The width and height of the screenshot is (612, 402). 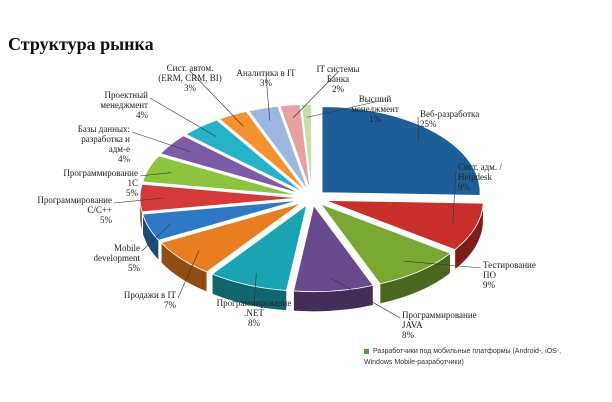 What do you see at coordinates (104, 144) in the screenshot?
I see `slice-label: Базы данных: разработка и адм-е 4%` at bounding box center [104, 144].